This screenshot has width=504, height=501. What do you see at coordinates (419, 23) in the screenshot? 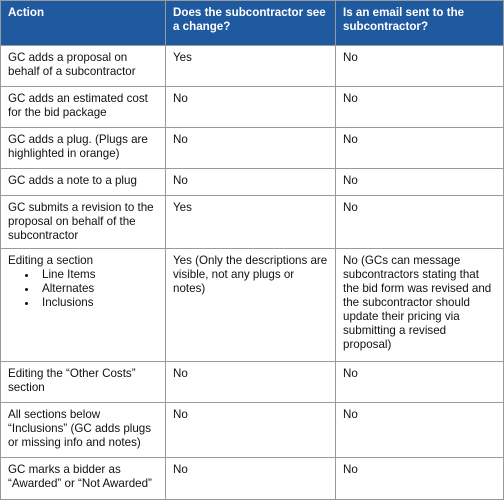
I see `header-cell: Is an email sent to the subcontractor?` at bounding box center [419, 23].